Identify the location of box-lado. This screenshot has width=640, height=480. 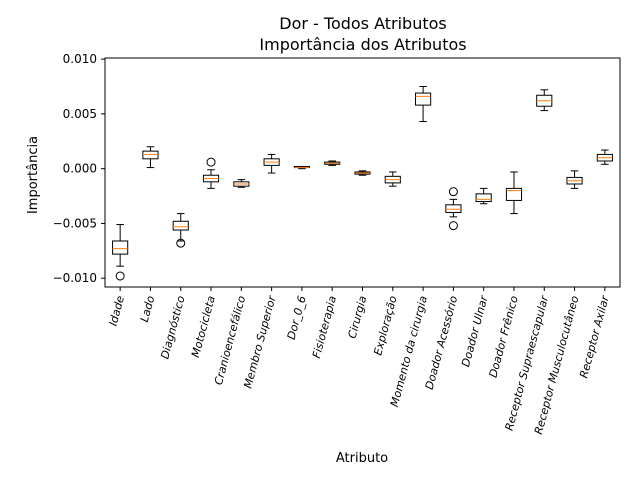
(150, 157).